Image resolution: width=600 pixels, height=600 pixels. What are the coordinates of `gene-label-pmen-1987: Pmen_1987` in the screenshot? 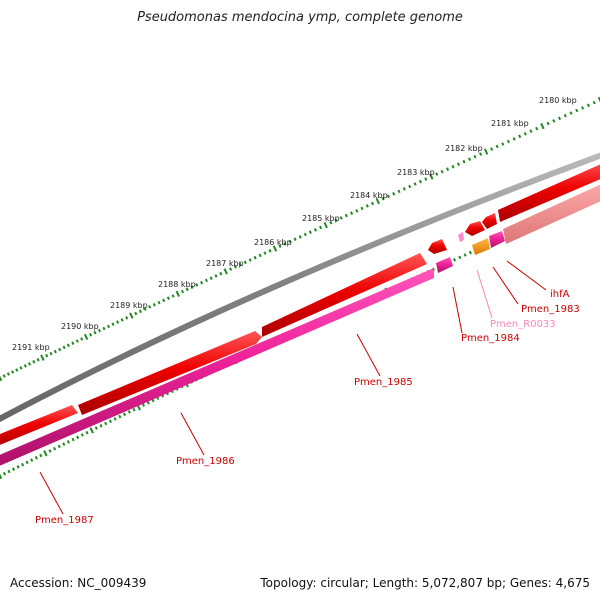 It's located at (64, 520).